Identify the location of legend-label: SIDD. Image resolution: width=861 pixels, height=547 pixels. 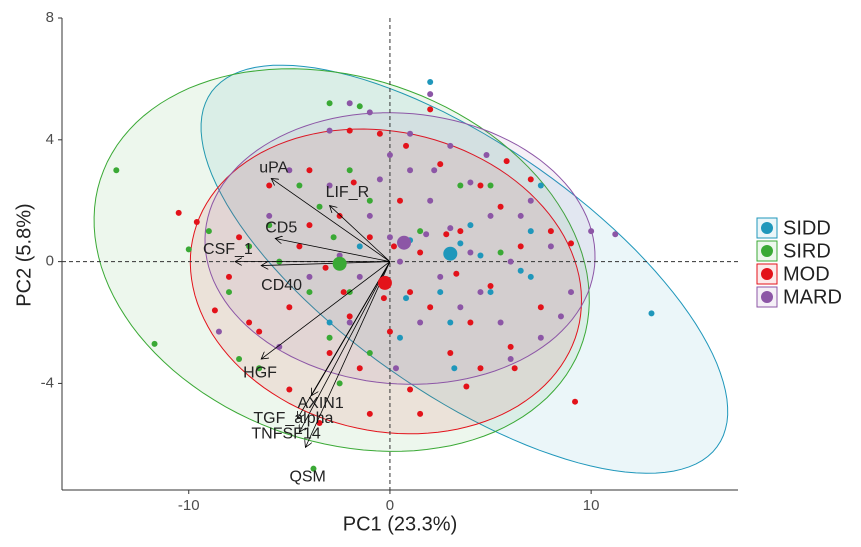
(807, 228).